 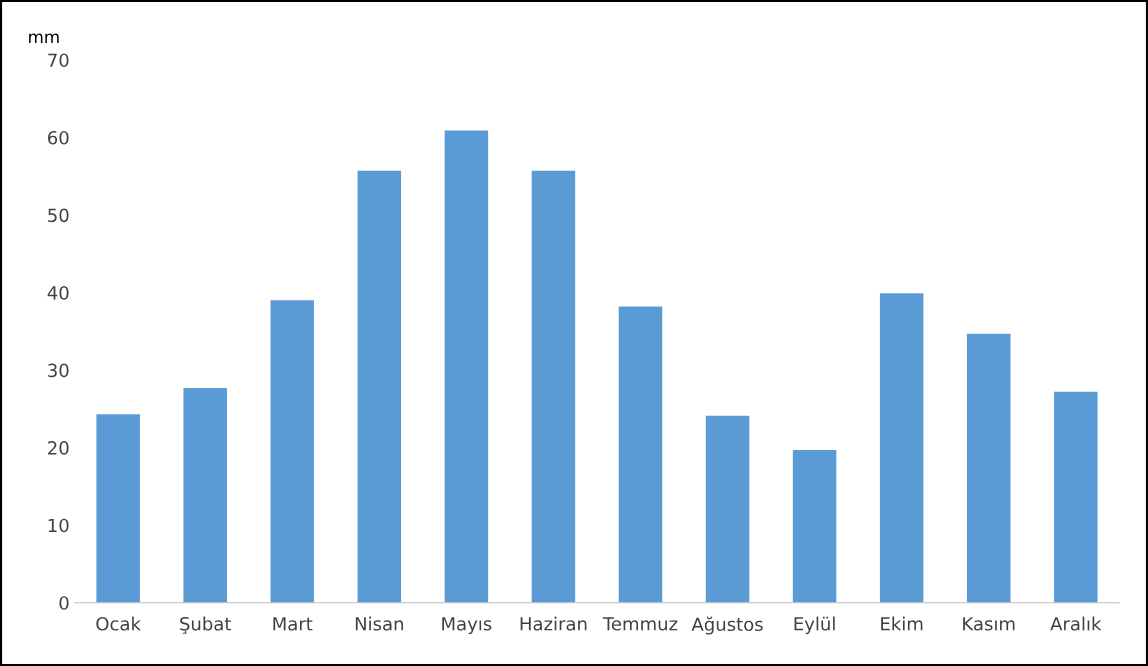 What do you see at coordinates (379, 623) in the screenshot?
I see `x-tick-label: Nisan` at bounding box center [379, 623].